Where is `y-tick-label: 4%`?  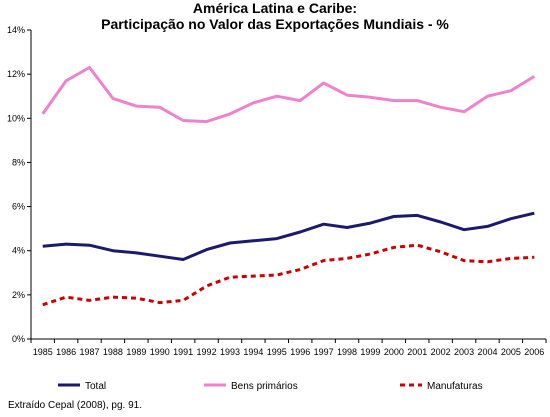
y-tick-label: 4% is located at coordinates (18, 251).